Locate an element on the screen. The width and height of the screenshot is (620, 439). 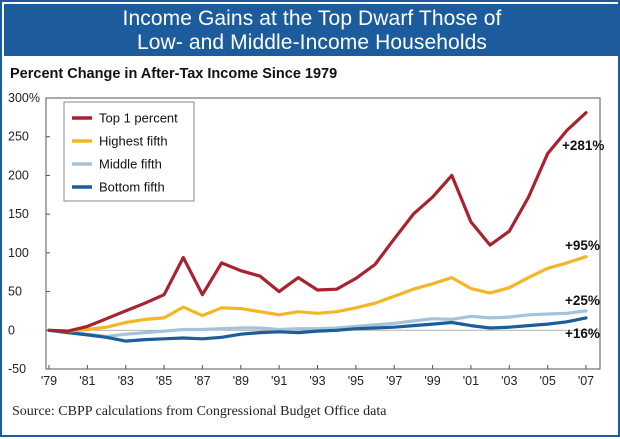
end-label-top1: +281% is located at coordinates (583, 145).